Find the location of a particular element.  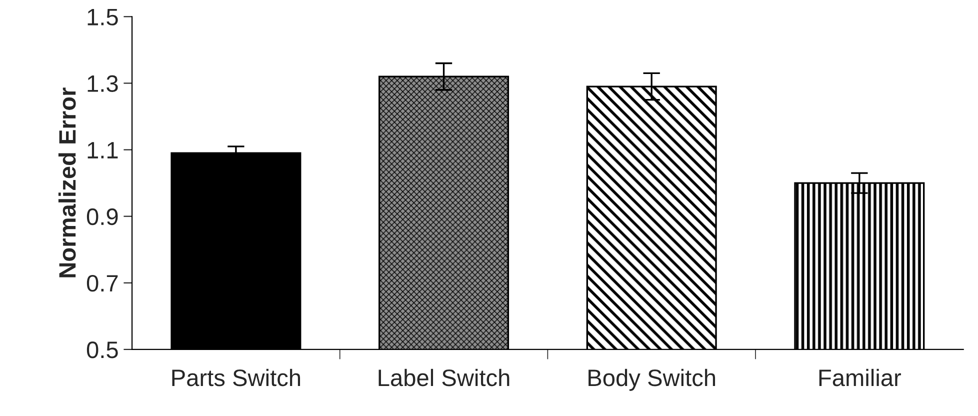

y-tick-label: 0.7 is located at coordinates (102, 283).